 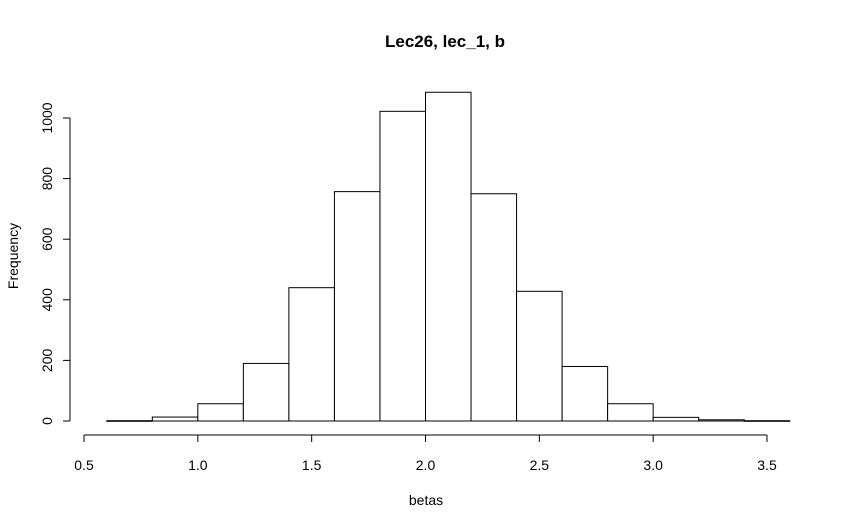 What do you see at coordinates (312, 465) in the screenshot?
I see `x-axis-tick-label: 1.5` at bounding box center [312, 465].